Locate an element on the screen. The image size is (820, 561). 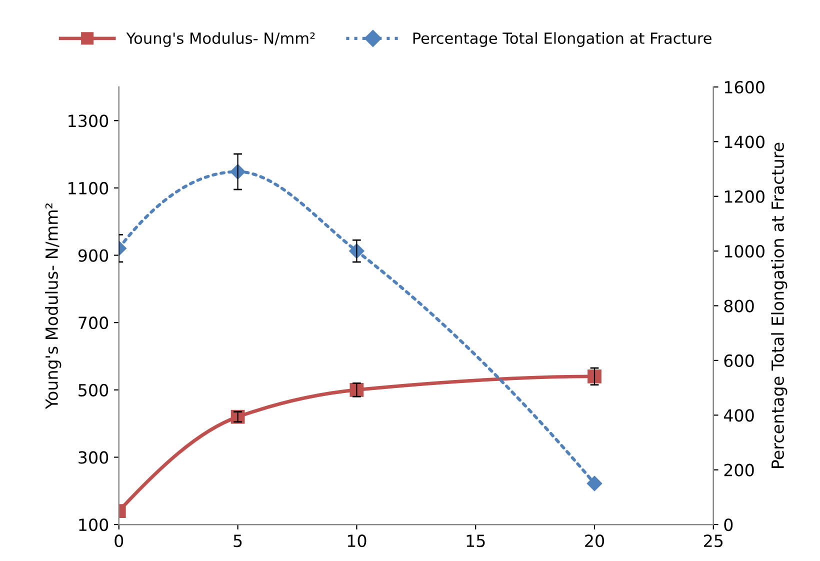
x-tick-label: 15 is located at coordinates (475, 541).